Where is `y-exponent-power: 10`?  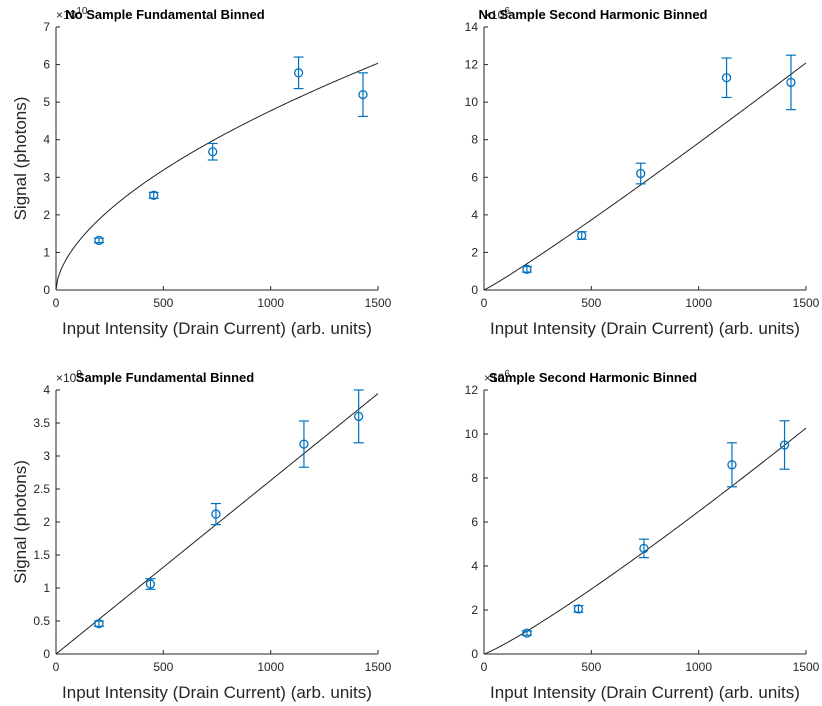 y-exponent-power: 10 is located at coordinates (82, 11).